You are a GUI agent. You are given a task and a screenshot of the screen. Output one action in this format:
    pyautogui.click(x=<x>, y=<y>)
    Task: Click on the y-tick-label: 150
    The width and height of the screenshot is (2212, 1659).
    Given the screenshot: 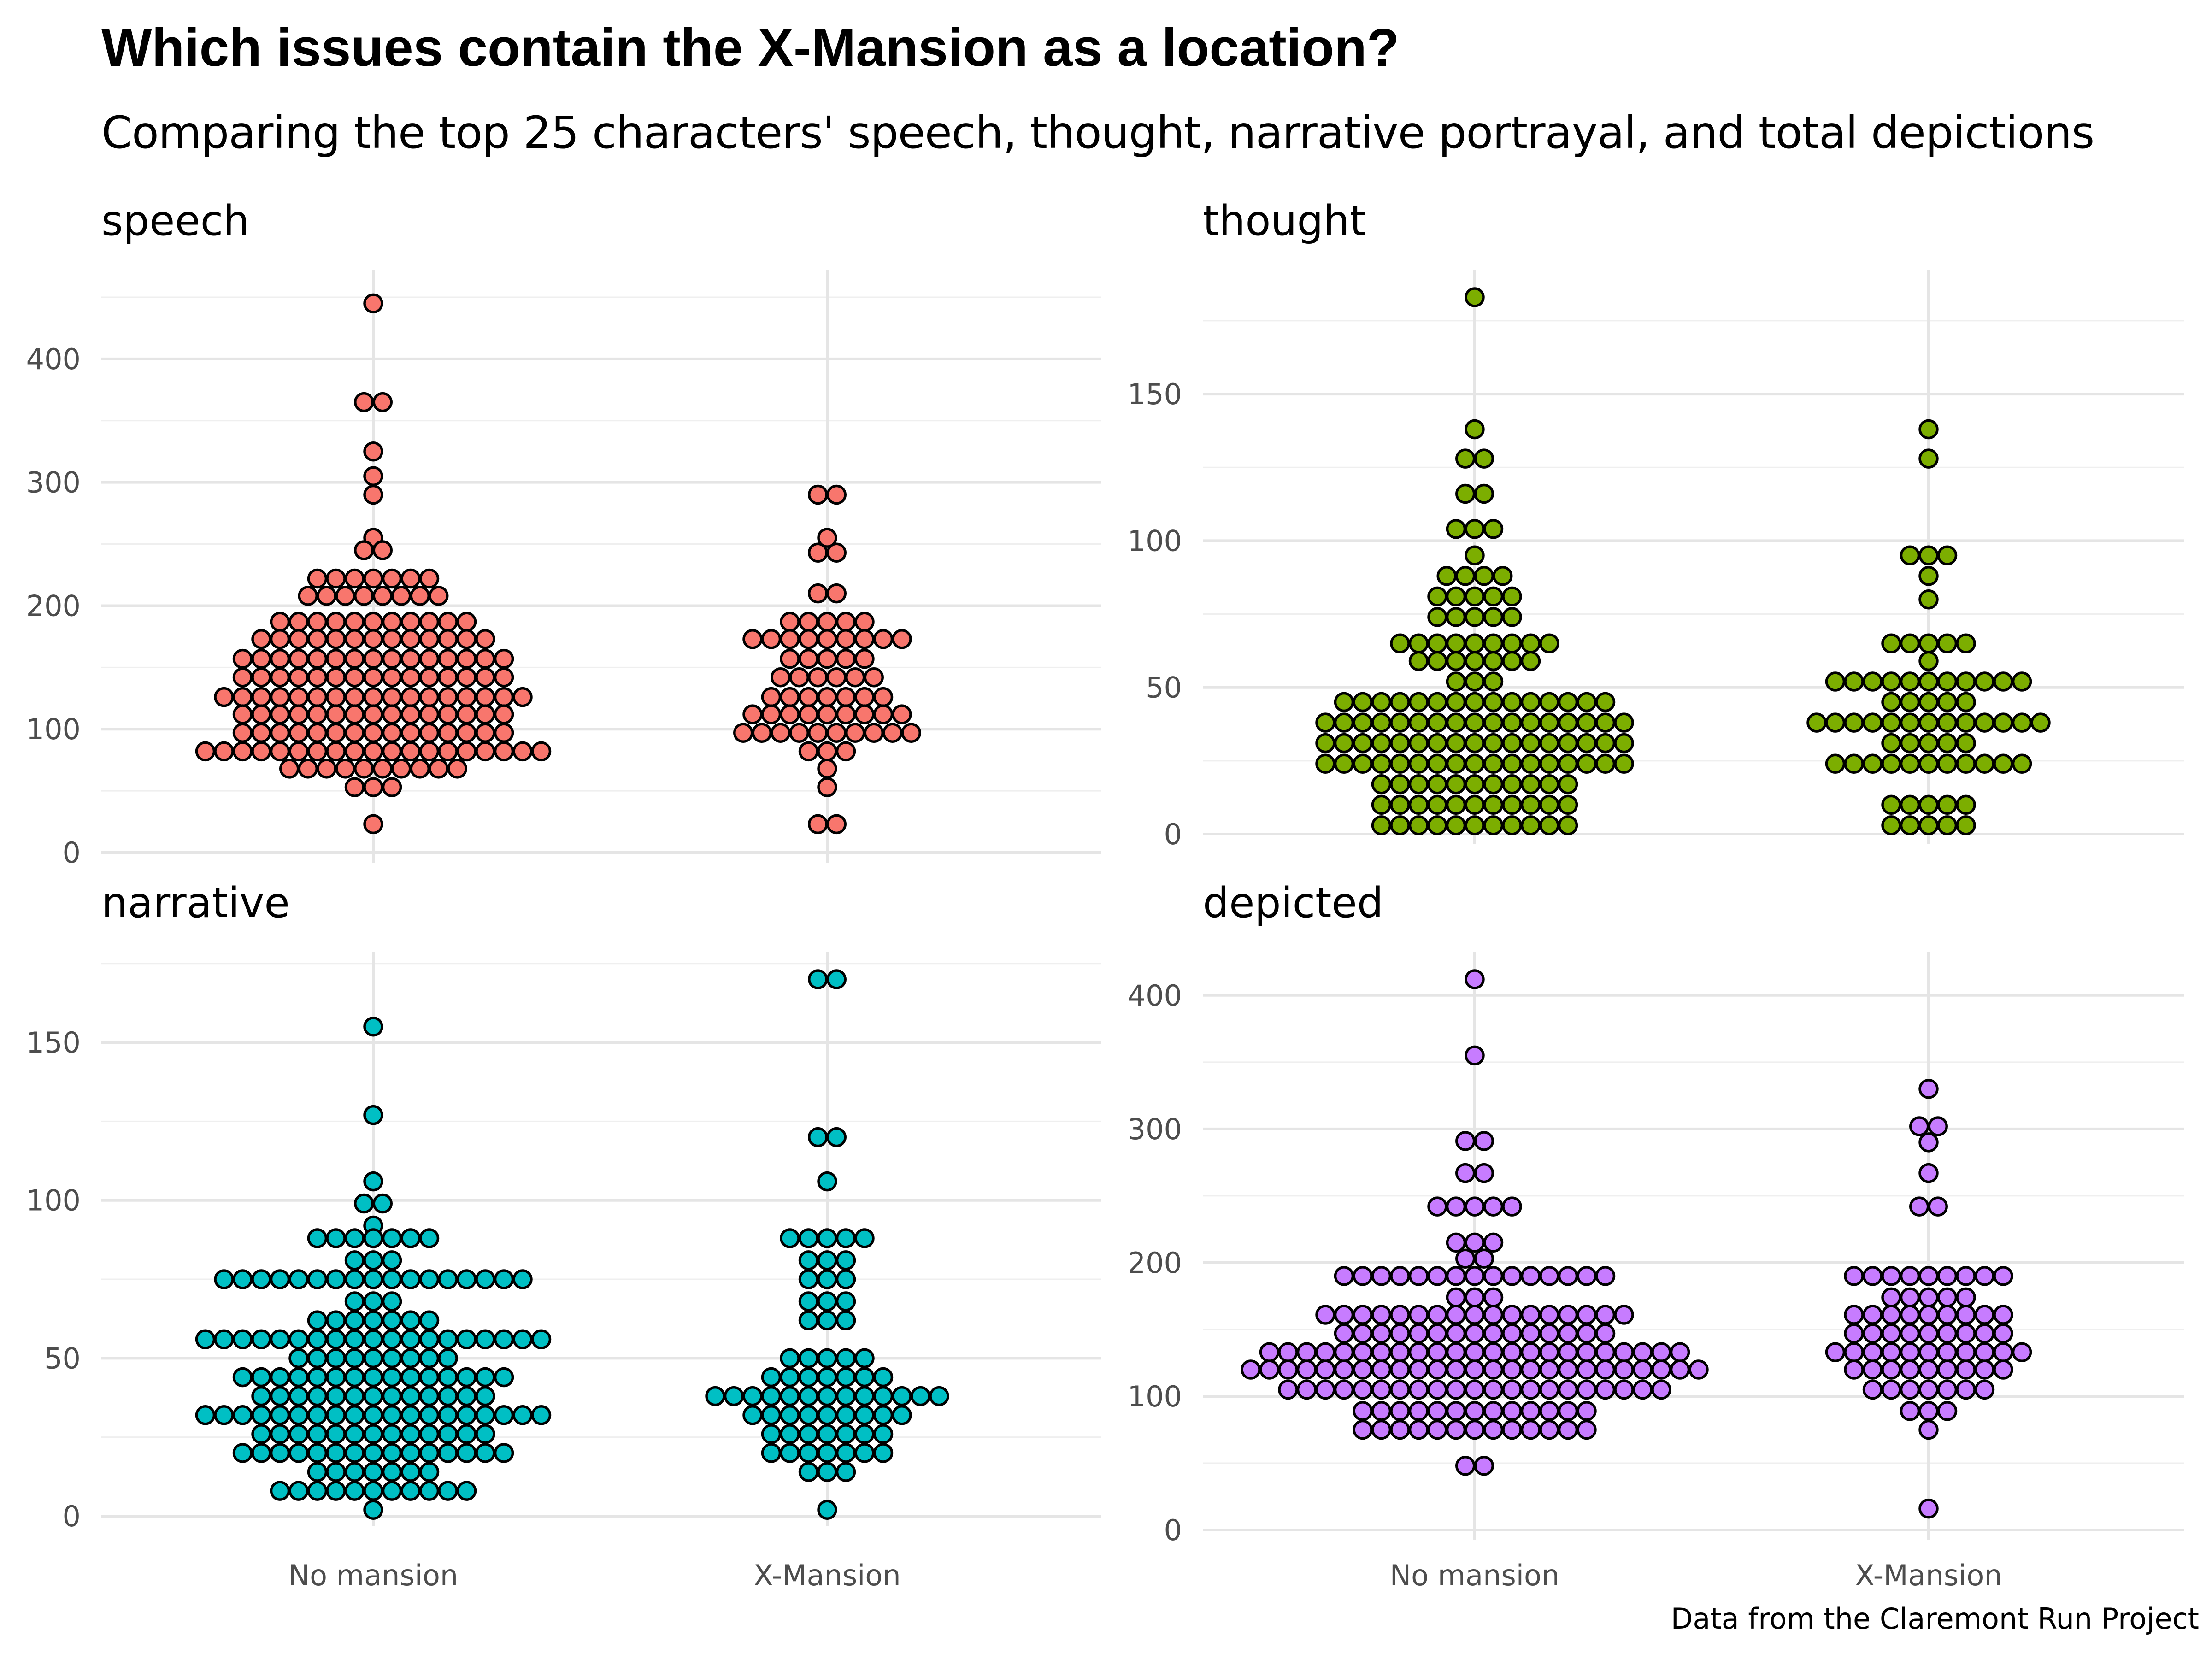 What is the action you would take?
    pyautogui.click(x=1155, y=394)
    